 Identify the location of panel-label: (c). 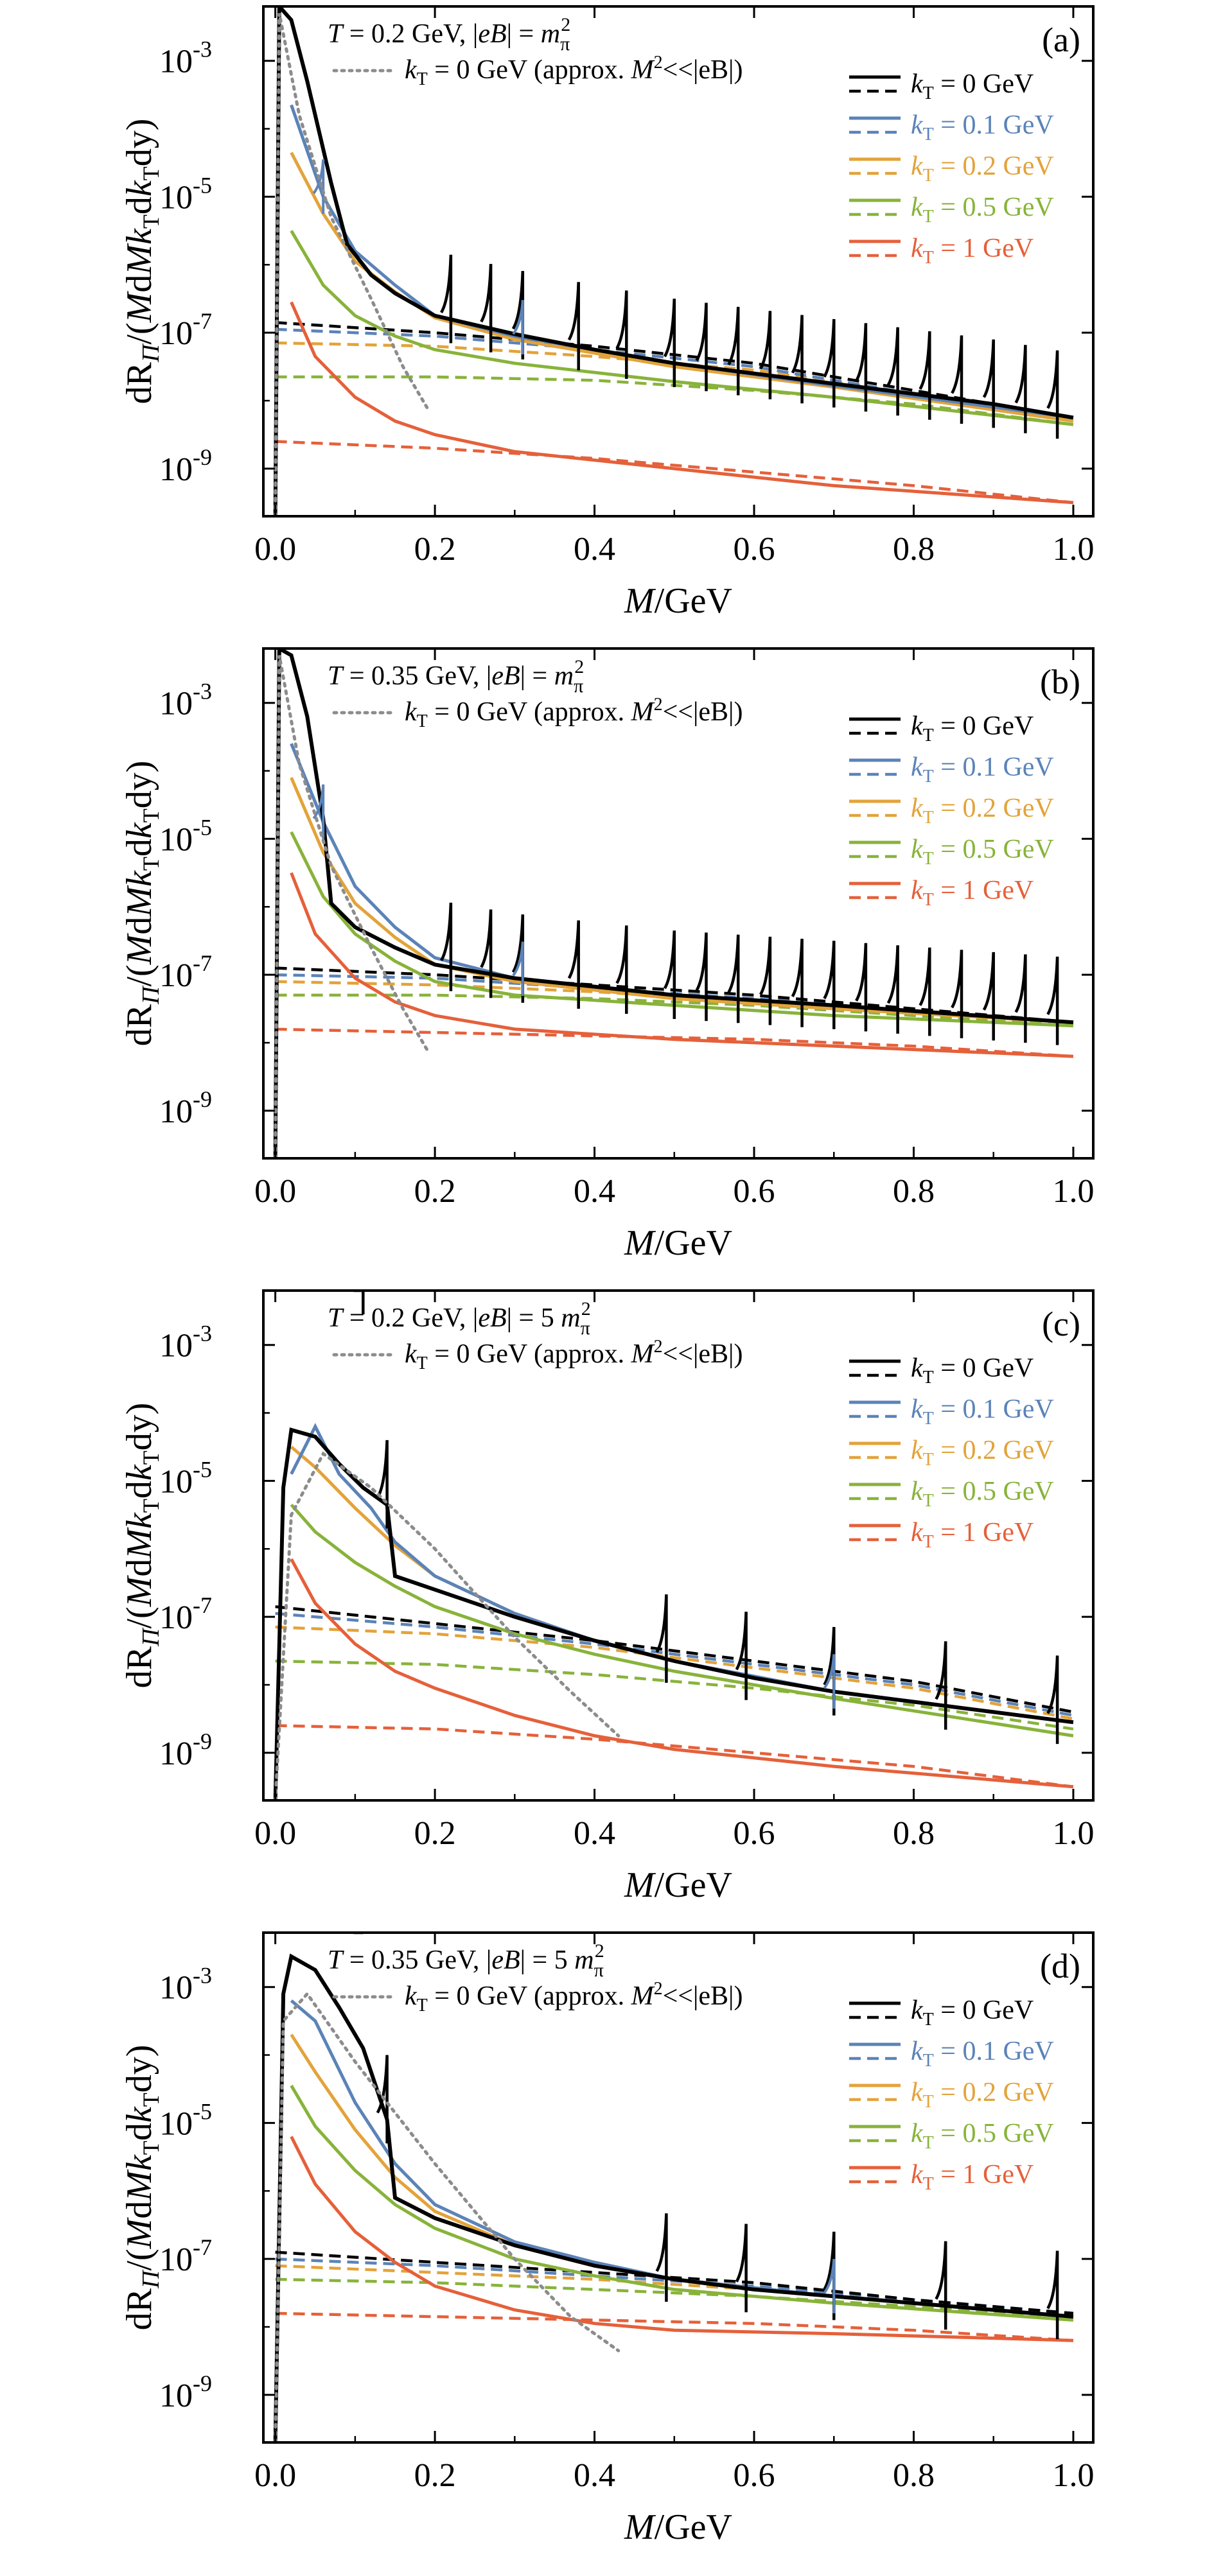
(1061, 1324).